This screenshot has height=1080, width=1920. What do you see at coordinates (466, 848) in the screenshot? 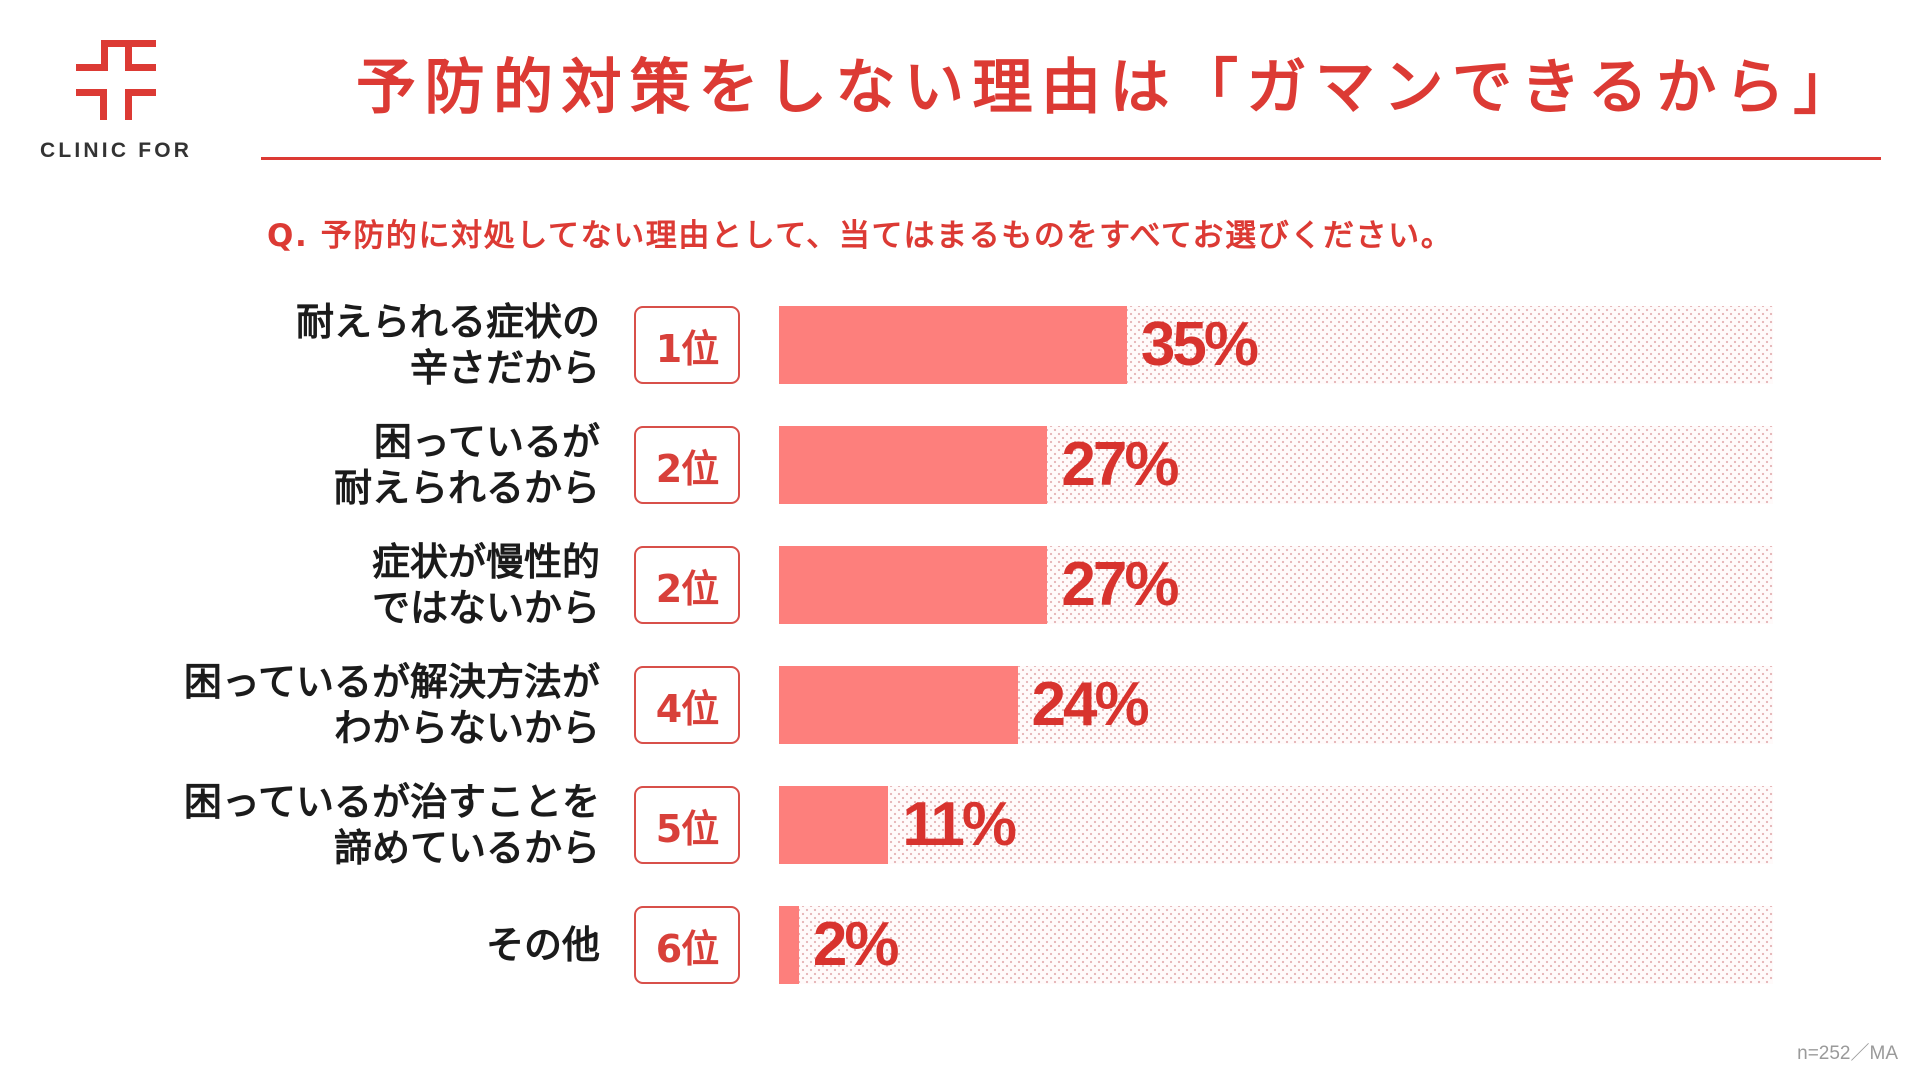
I see `category-label-line2: 諦めているから` at bounding box center [466, 848].